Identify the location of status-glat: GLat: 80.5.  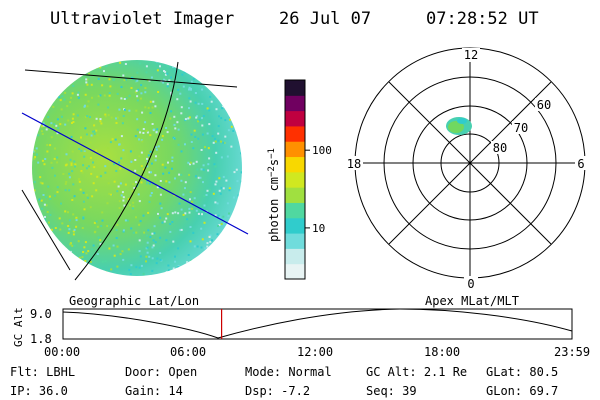
(522, 372).